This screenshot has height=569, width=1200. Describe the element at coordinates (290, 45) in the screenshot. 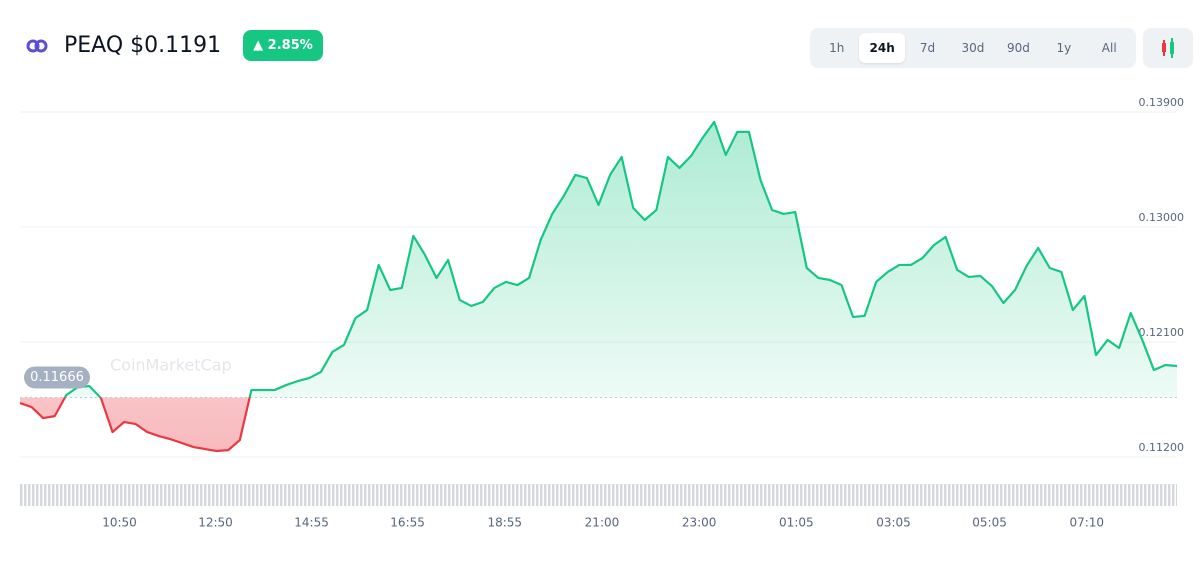

I see `change-value: 2.85%` at that location.